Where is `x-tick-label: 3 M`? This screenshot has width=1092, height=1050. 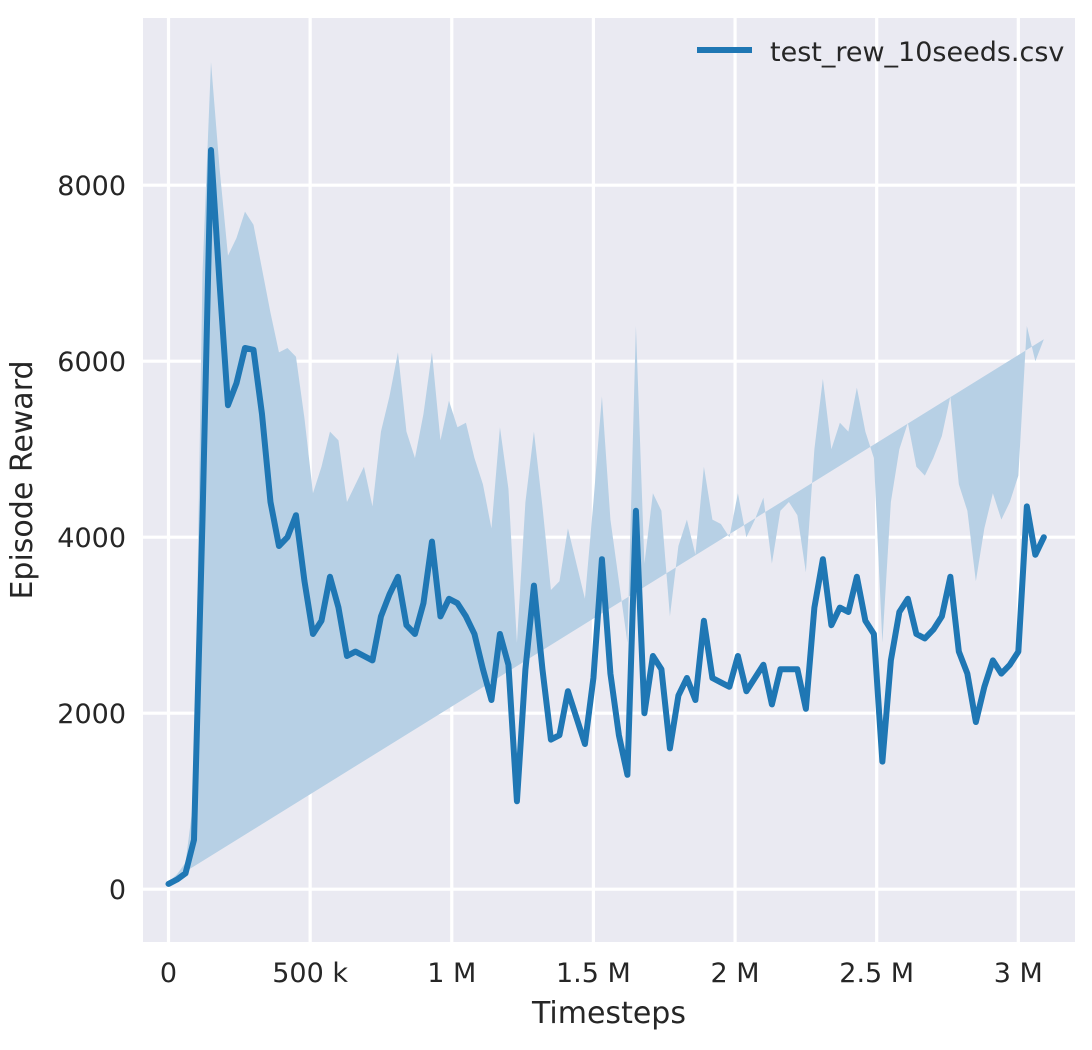
x-tick-label: 3 M is located at coordinates (1018, 973).